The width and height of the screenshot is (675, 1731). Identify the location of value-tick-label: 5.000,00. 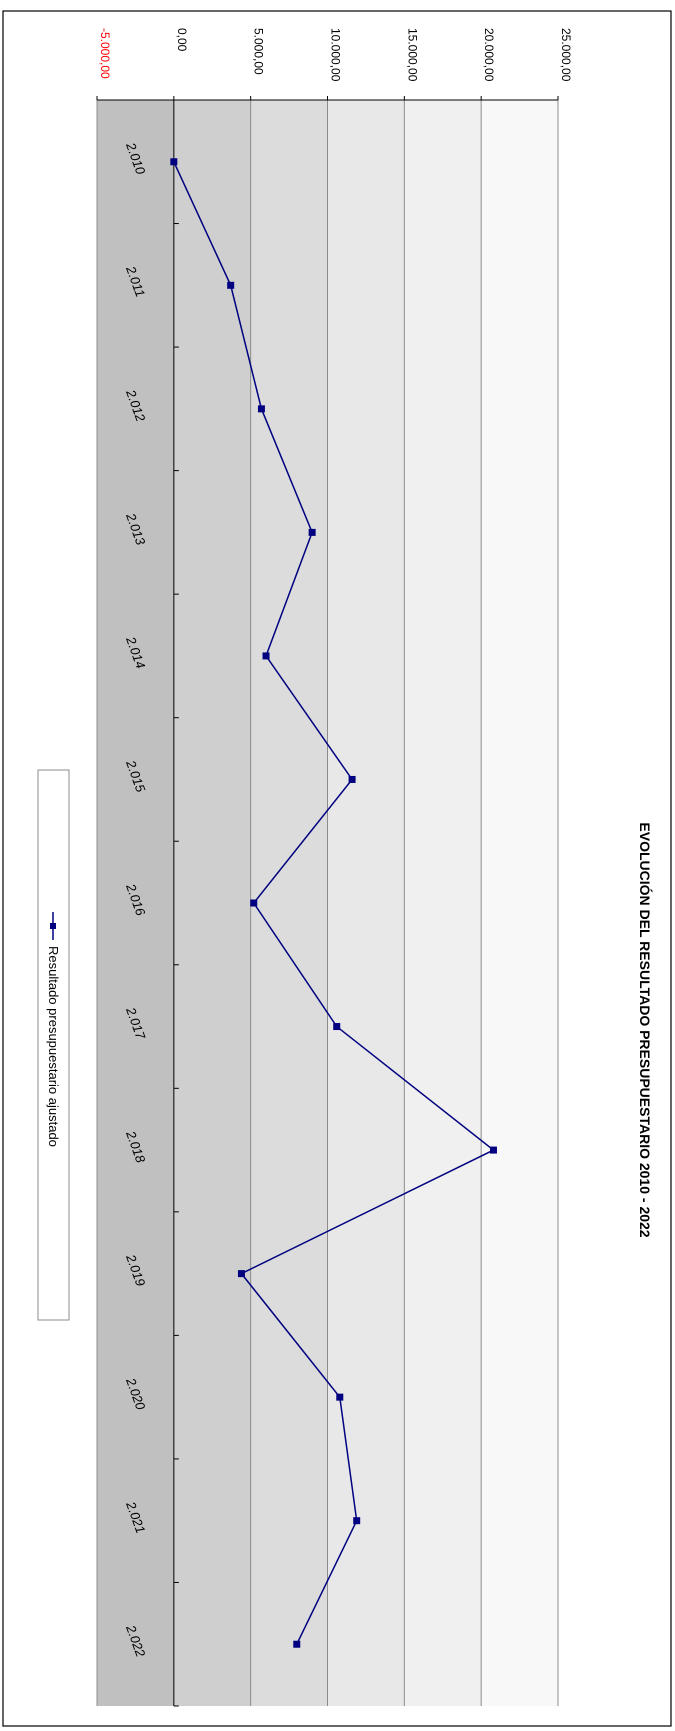
(259, 51).